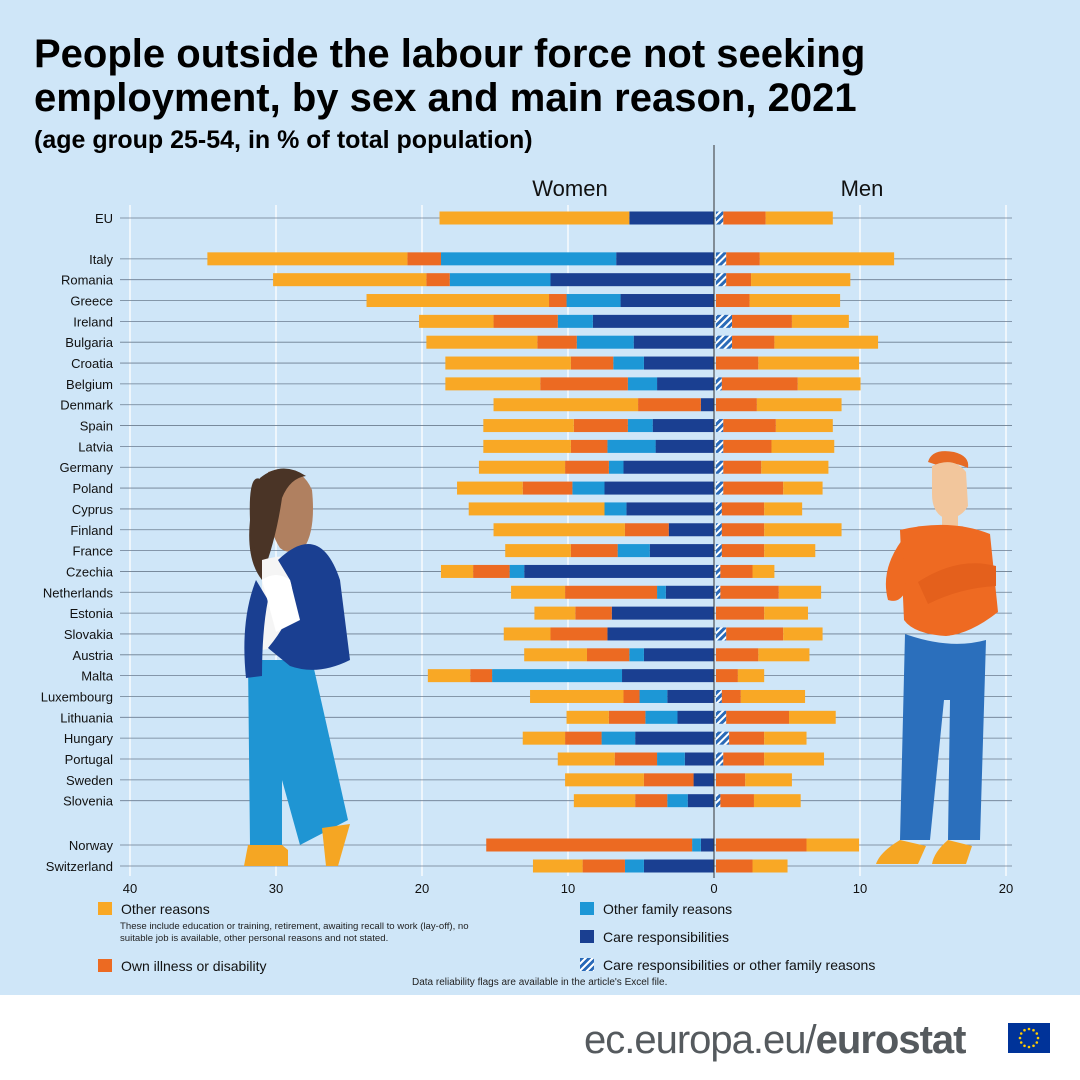 This screenshot has height=1080, width=1080. What do you see at coordinates (775, 1040) in the screenshot?
I see `source-url: ec.europa.eu/eurostat` at bounding box center [775, 1040].